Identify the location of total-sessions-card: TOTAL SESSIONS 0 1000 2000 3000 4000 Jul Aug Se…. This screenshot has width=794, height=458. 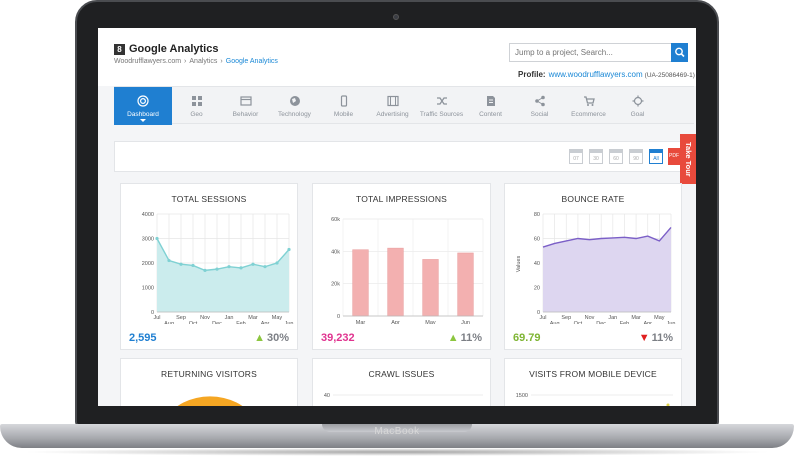
(209, 266).